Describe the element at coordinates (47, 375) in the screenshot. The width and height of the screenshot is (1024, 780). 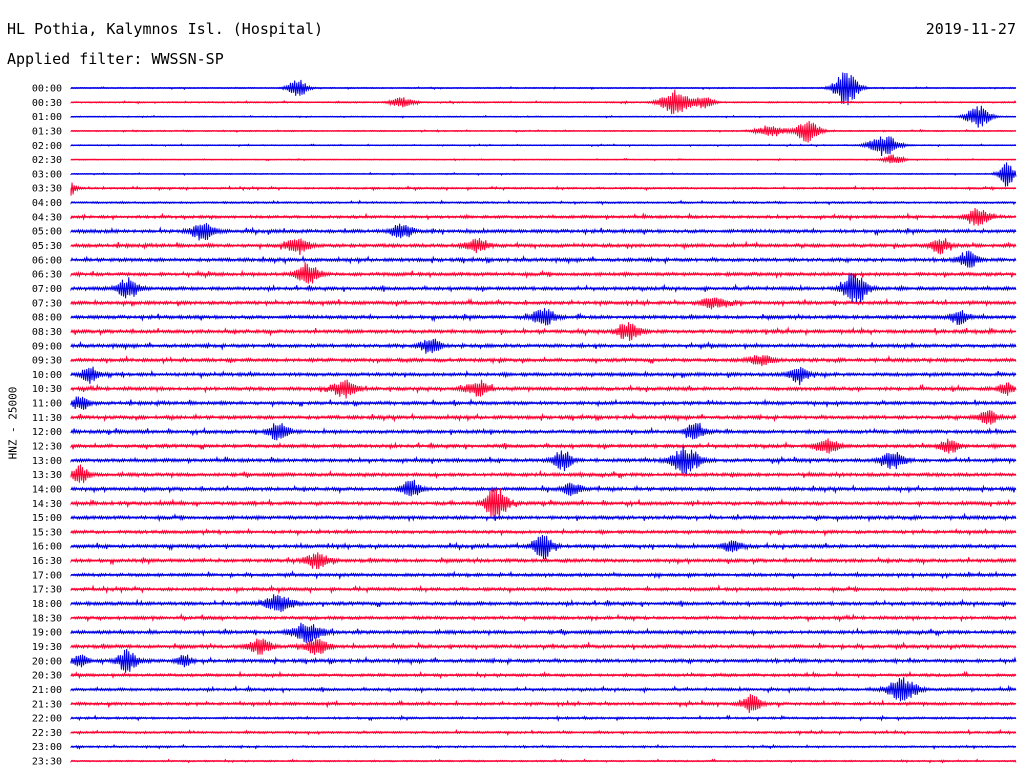
I see `time-tick-label: 10:00` at that location.